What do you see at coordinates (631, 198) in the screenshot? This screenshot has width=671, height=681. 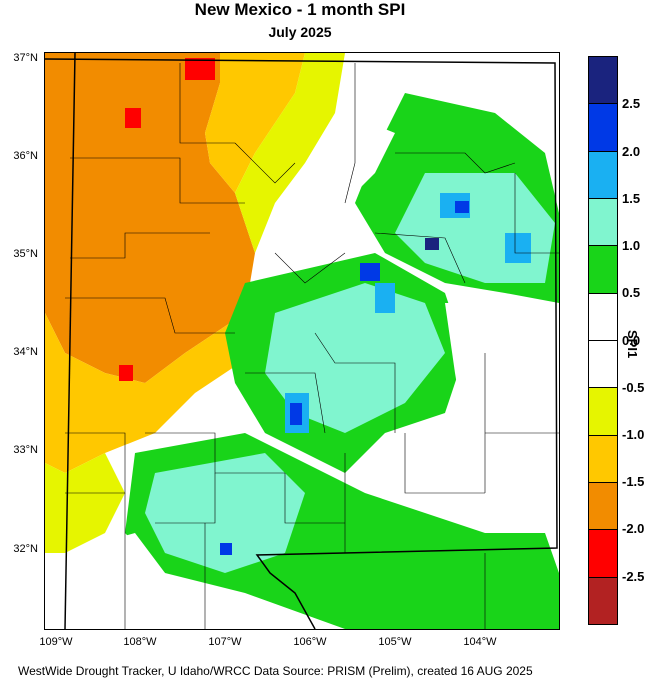 I see `legend-tick-1-5: 1.5` at bounding box center [631, 198].